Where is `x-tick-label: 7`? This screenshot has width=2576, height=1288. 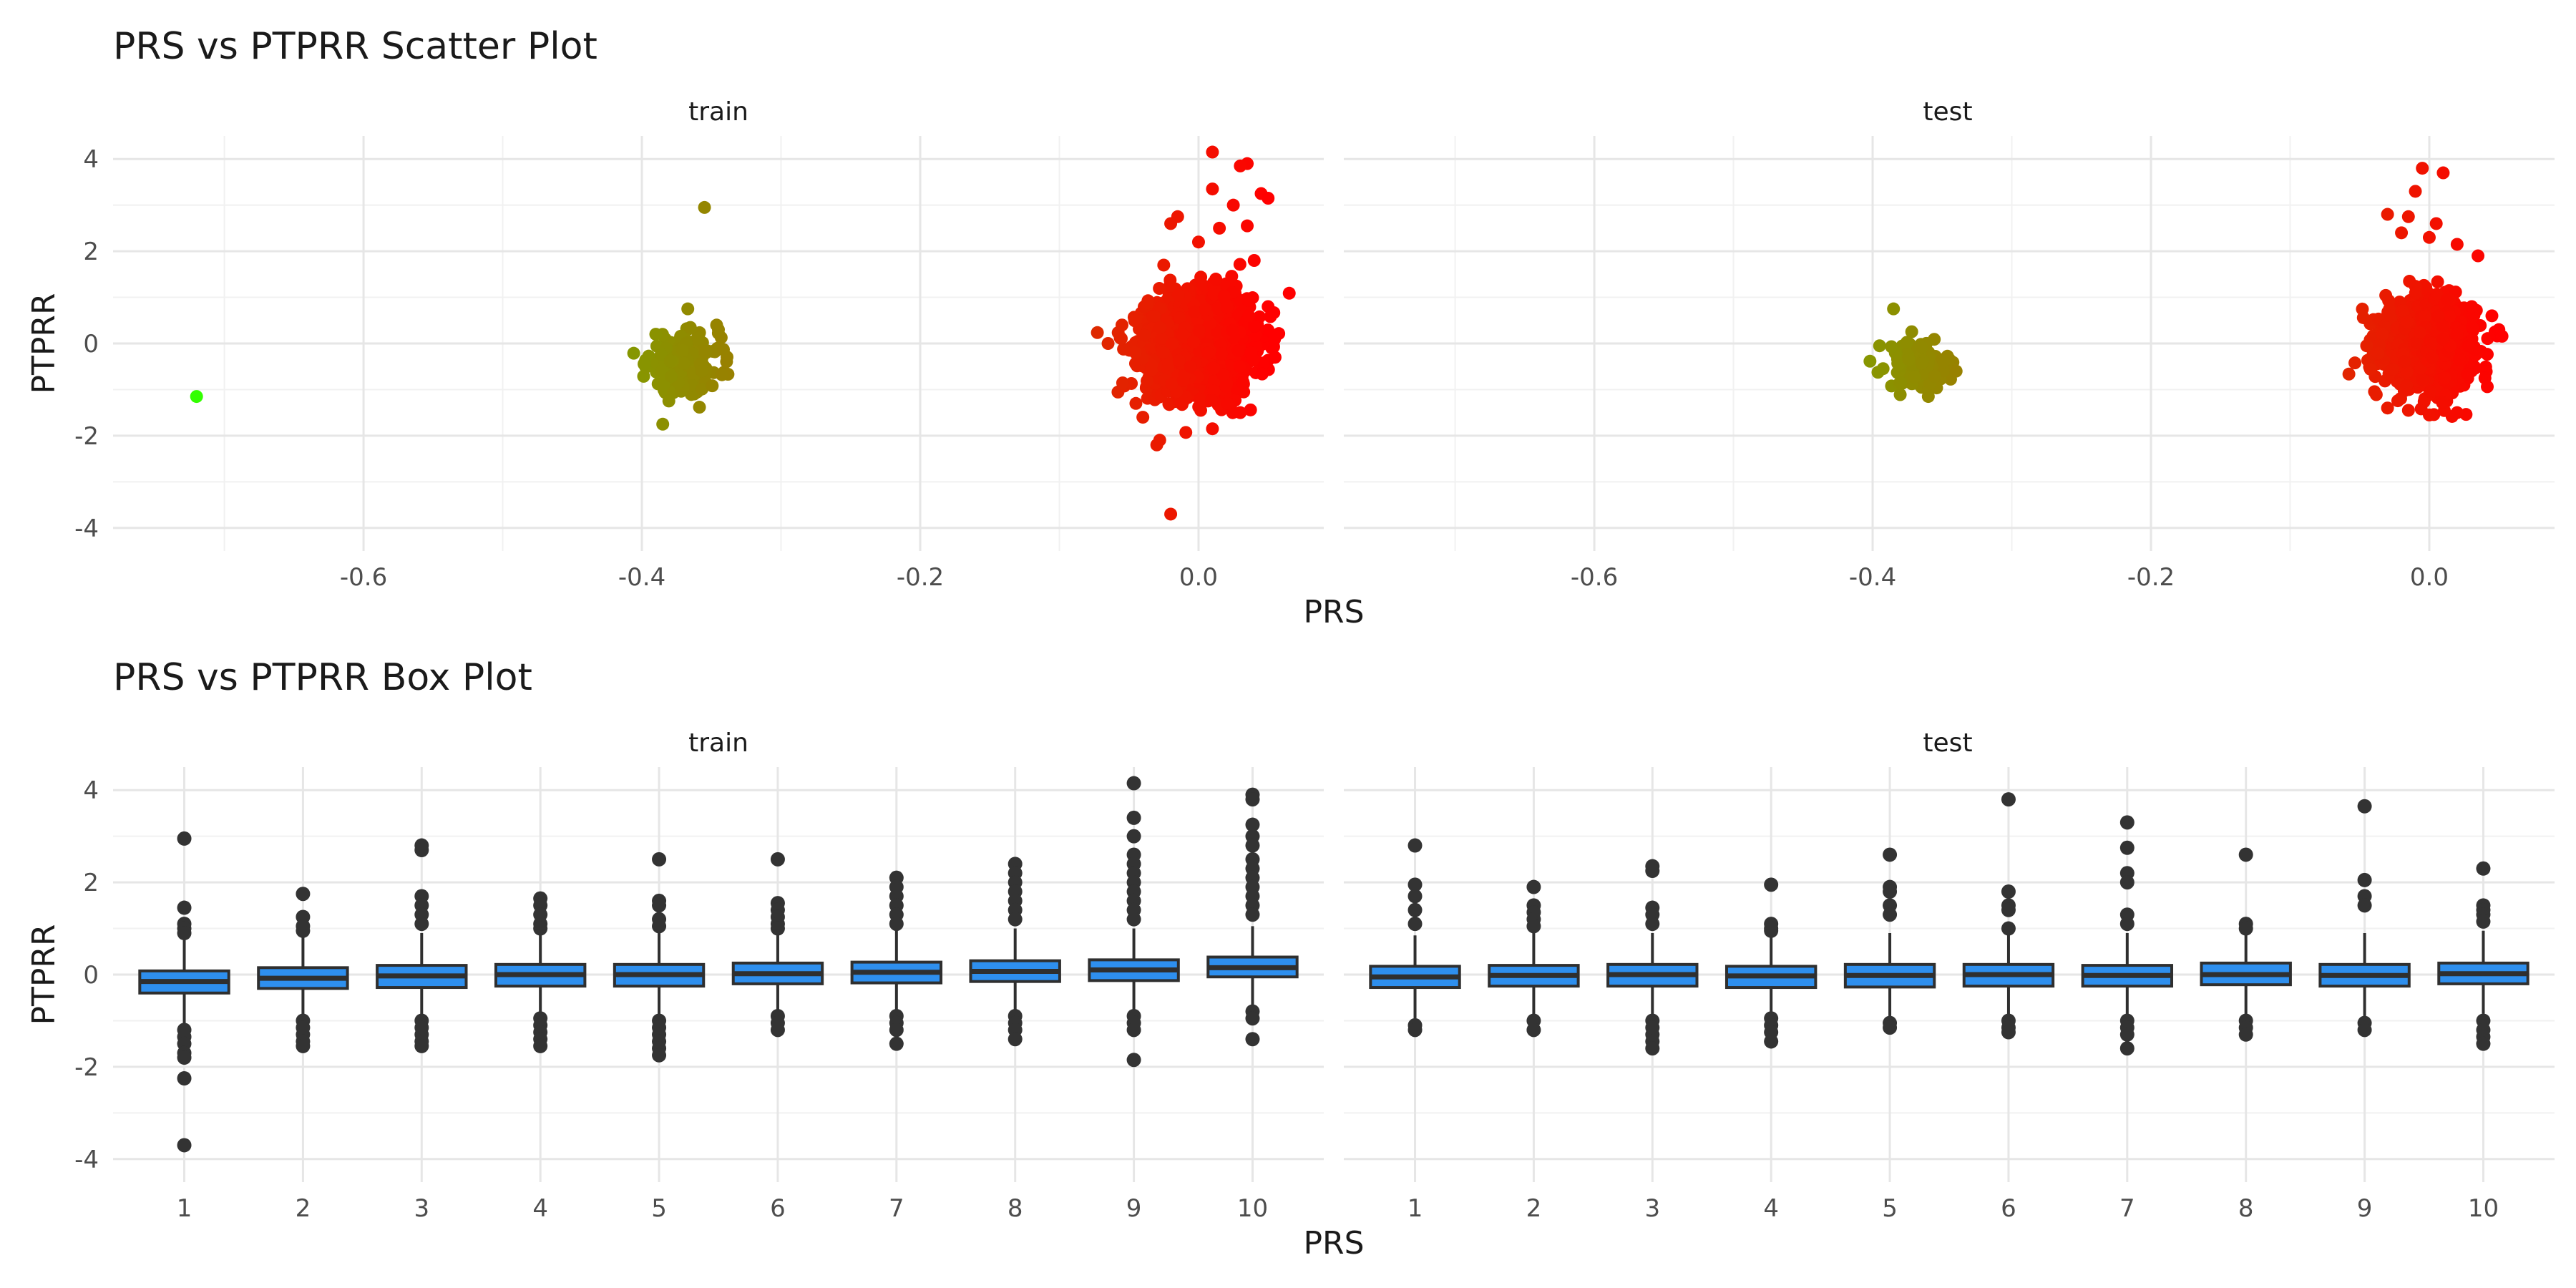 x-tick-label: 7 is located at coordinates (2127, 1208).